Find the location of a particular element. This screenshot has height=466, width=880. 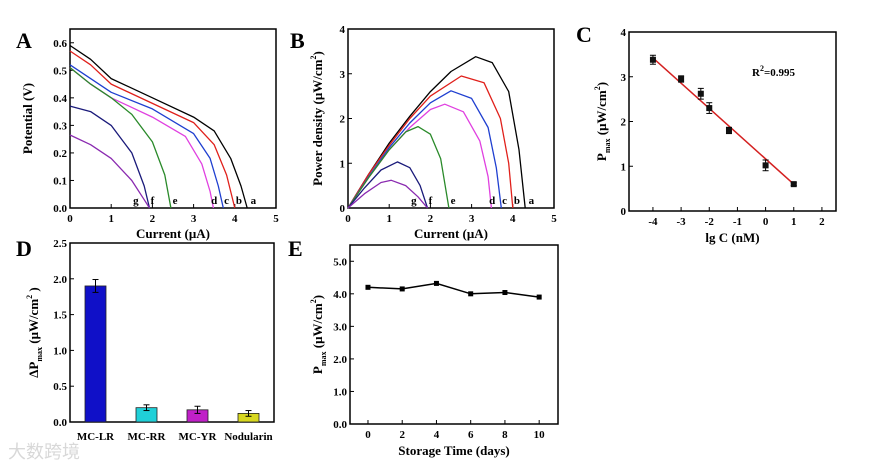

category-label: MC-LR is located at coordinates (96, 437).